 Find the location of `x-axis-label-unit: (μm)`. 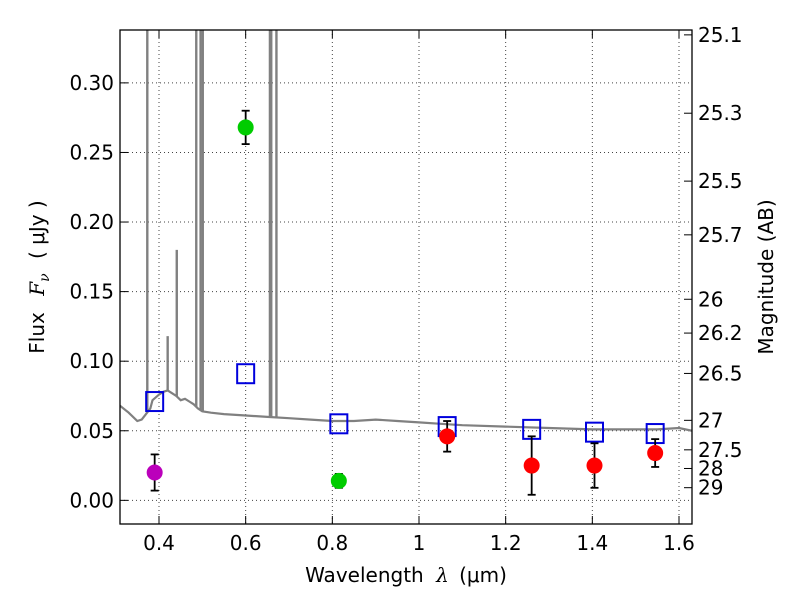

x-axis-label-unit: (μm) is located at coordinates (483, 575).